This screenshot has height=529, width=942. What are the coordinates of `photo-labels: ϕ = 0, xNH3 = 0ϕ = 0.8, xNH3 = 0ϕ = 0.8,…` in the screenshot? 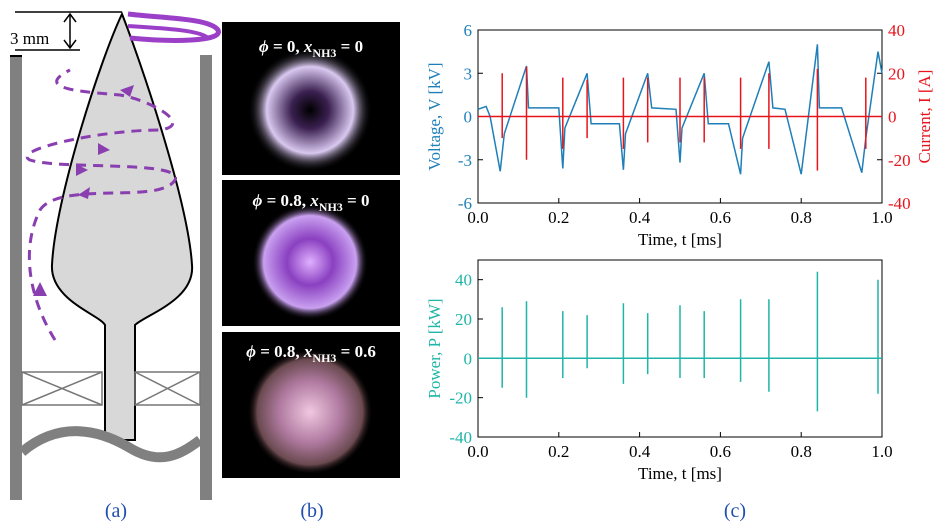 It's located at (311, 201).